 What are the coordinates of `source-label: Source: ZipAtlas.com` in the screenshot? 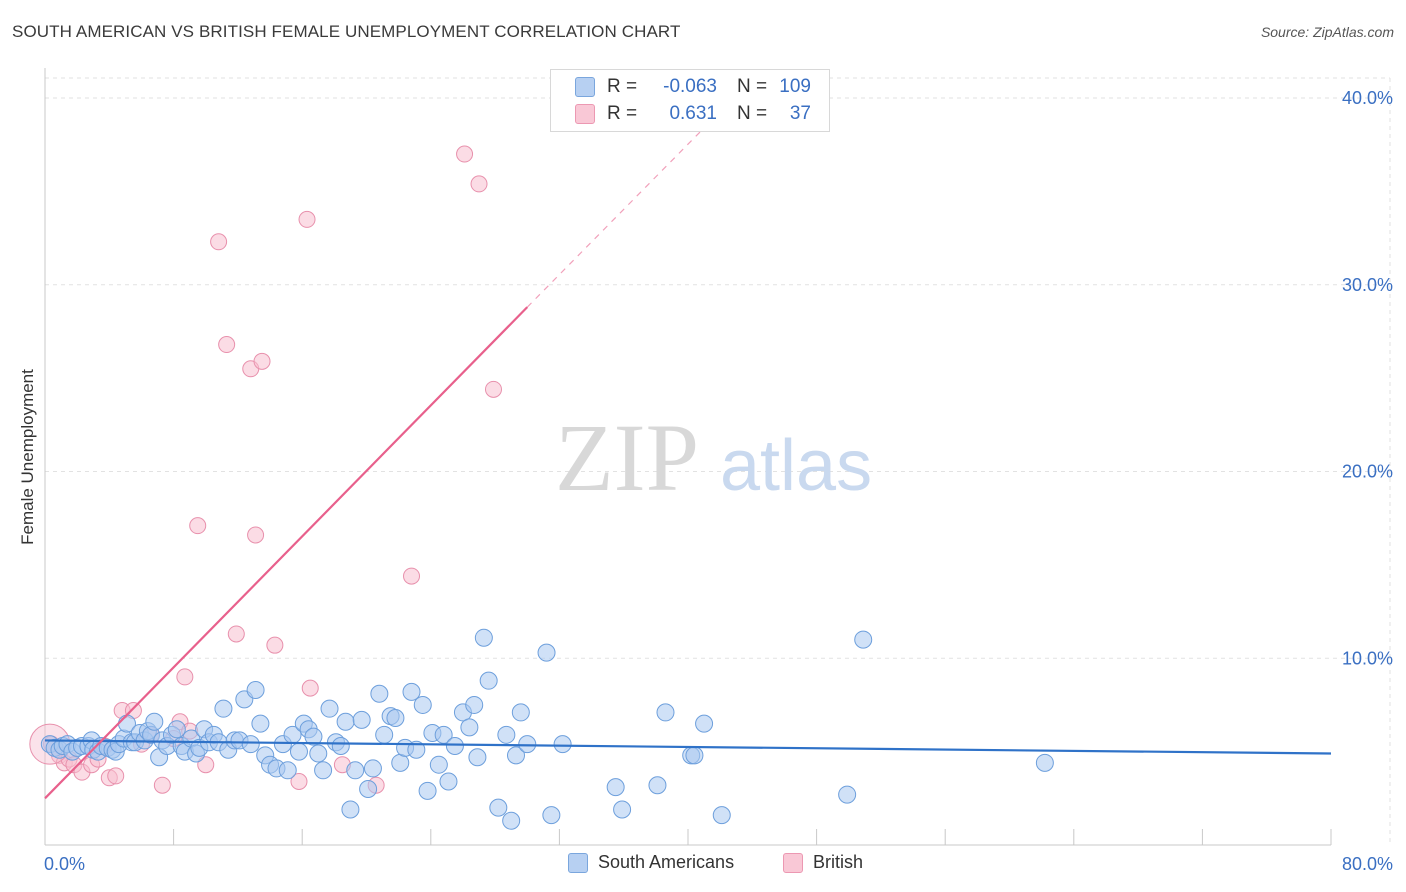 It's located at (1327, 32).